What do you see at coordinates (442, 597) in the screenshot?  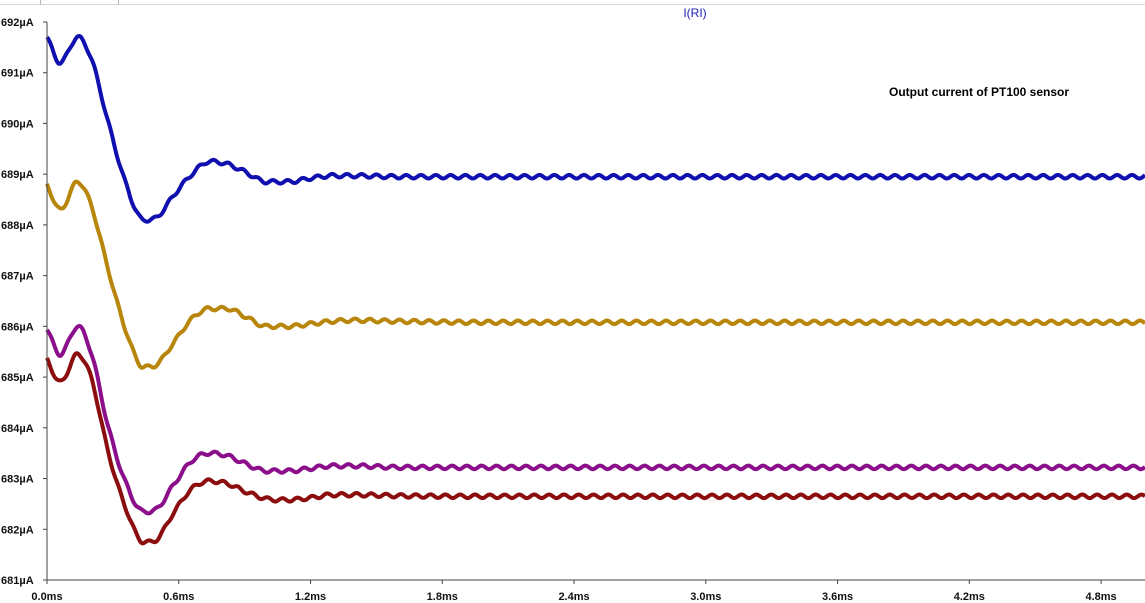 I see `x-tick-label: 1.8ms` at bounding box center [442, 597].